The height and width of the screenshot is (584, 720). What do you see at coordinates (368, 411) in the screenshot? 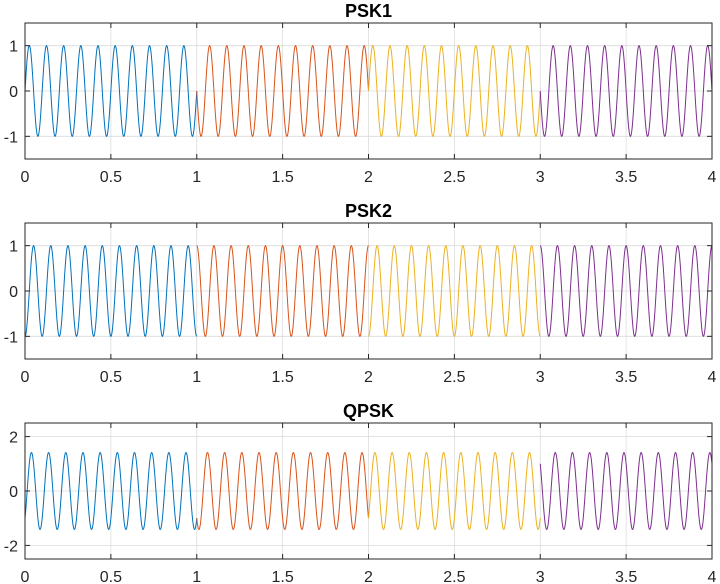
I see `chart-title: QPSK` at bounding box center [368, 411].